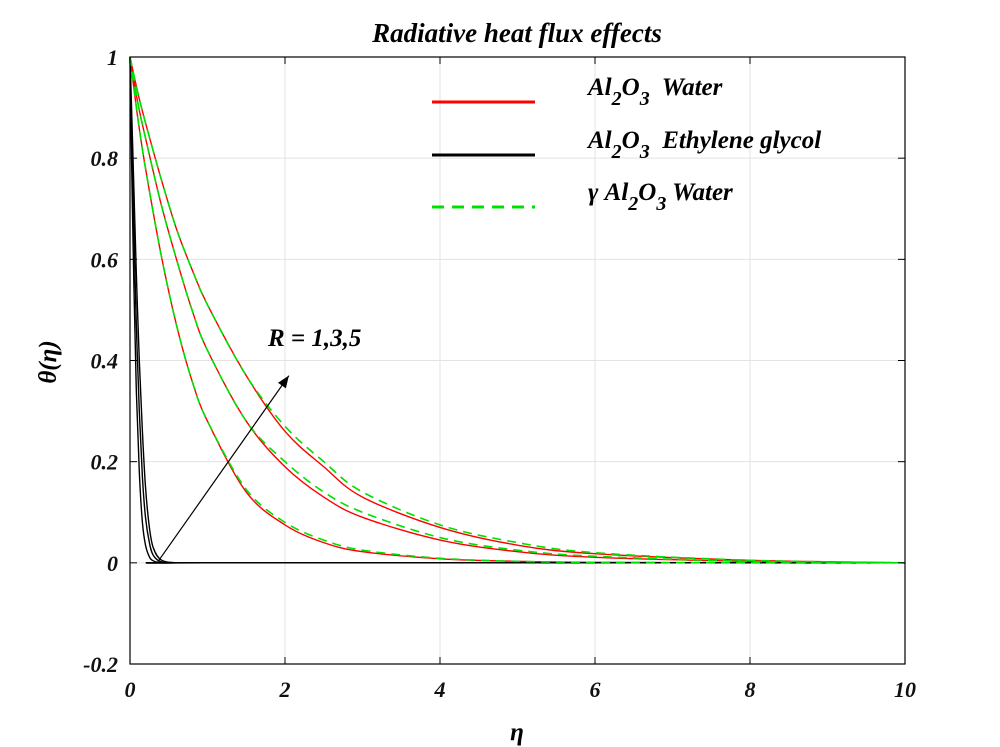 This screenshot has height=747, width=1000. Describe the element at coordinates (314, 338) in the screenshot. I see `annotation-label: R = 1,3,5` at that location.